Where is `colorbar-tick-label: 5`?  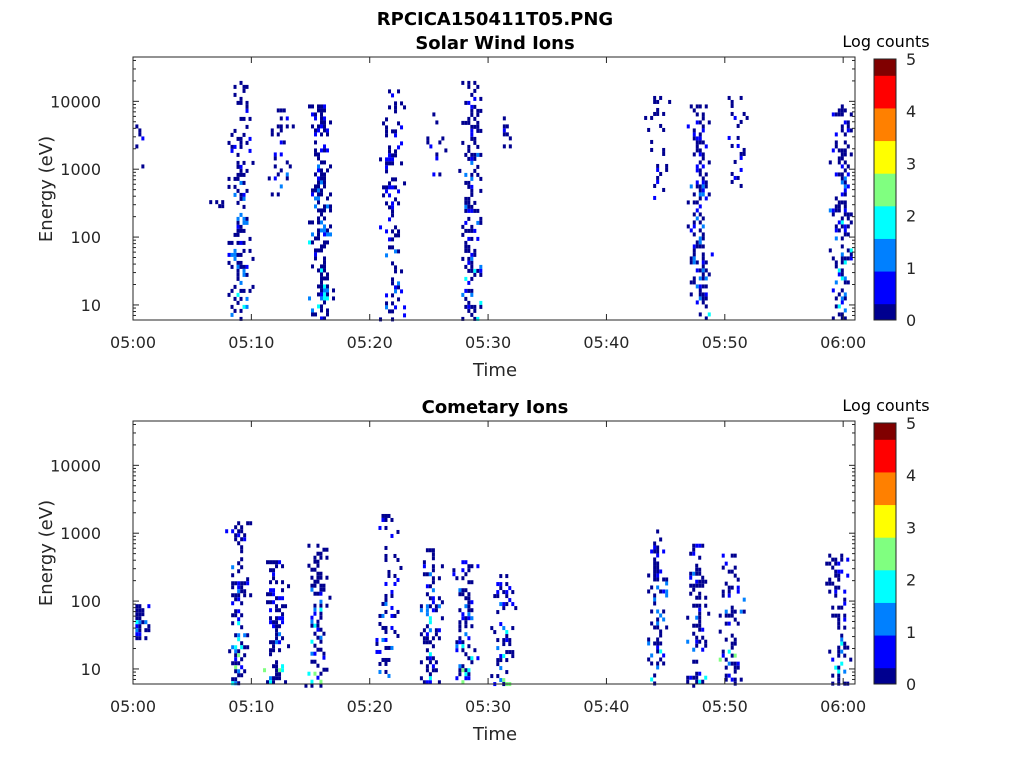
colorbar-tick-label: 5 is located at coordinates (911, 423).